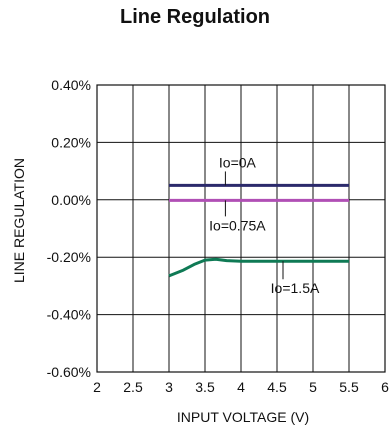  Describe the element at coordinates (69, 228) in the screenshot. I see `y-tick-labels: 0.40% 0.20% 0.00% -0.20% -0.40% -0.60%` at that location.